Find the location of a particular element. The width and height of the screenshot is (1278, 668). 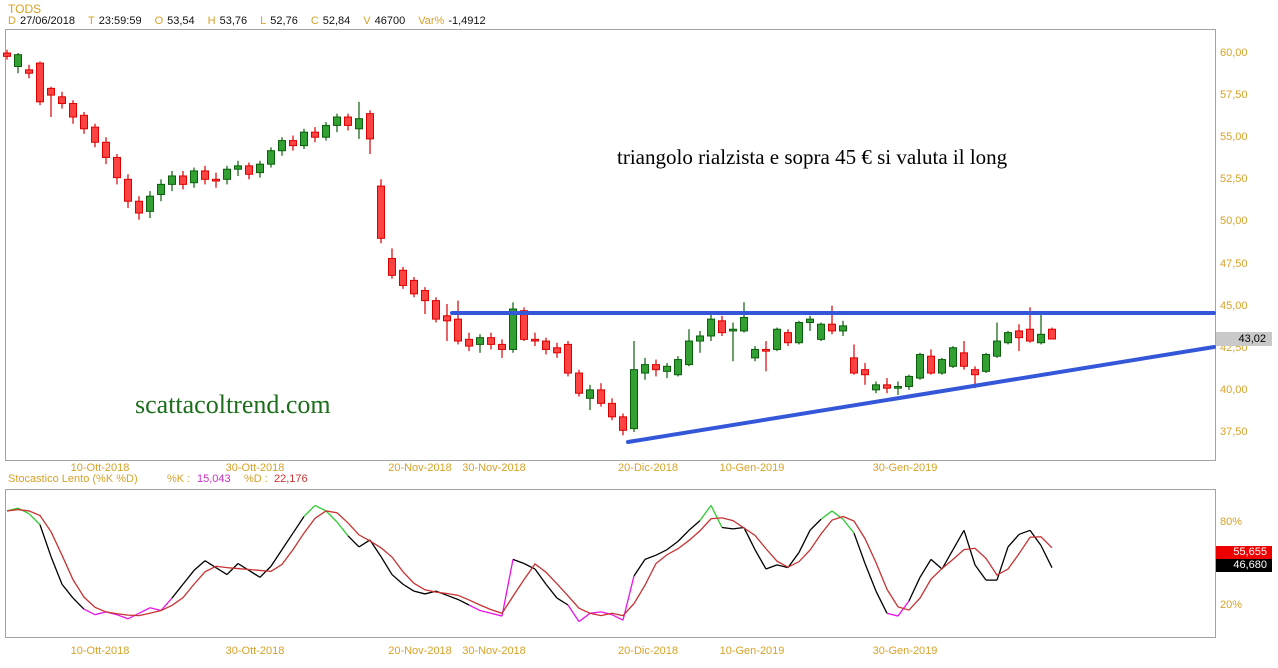

axis-tick-label: 40,00 is located at coordinates (1234, 389).